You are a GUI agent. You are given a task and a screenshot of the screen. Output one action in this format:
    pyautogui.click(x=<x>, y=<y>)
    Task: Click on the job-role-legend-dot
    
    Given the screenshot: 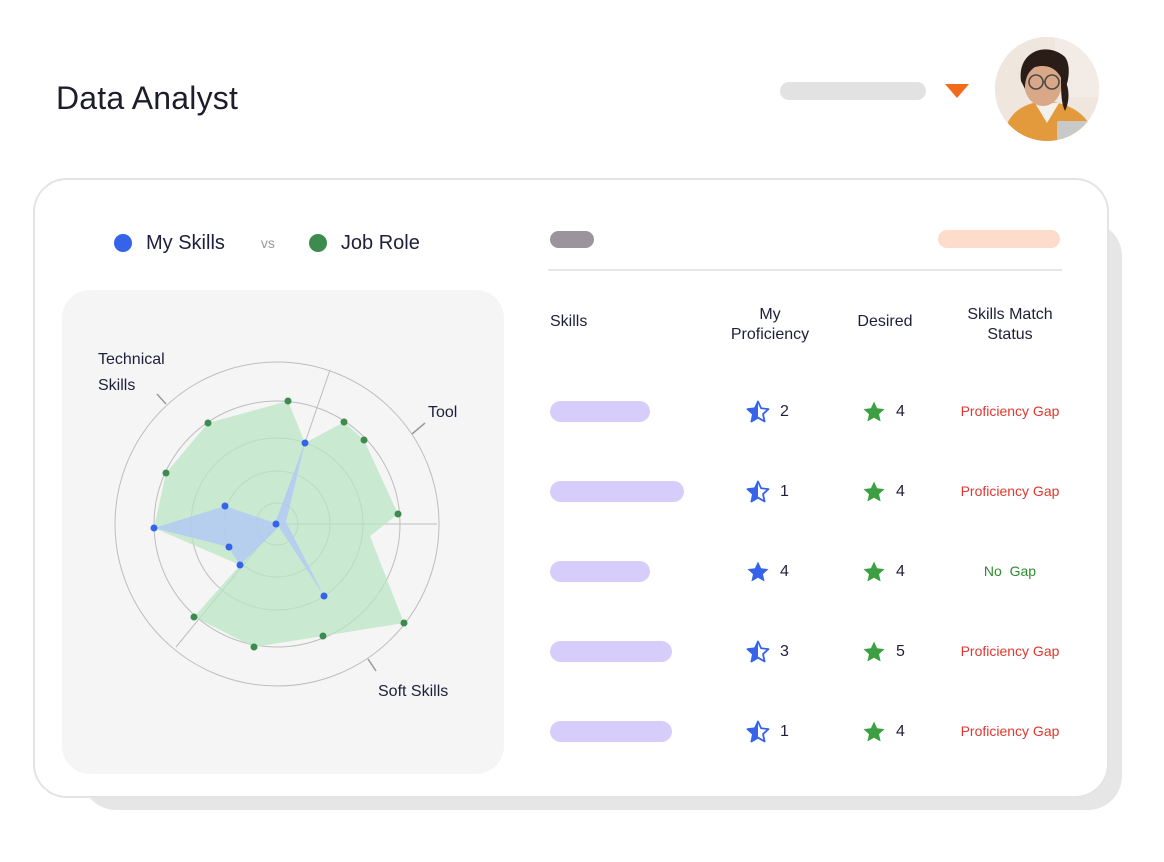 What is the action you would take?
    pyautogui.click(x=317, y=243)
    